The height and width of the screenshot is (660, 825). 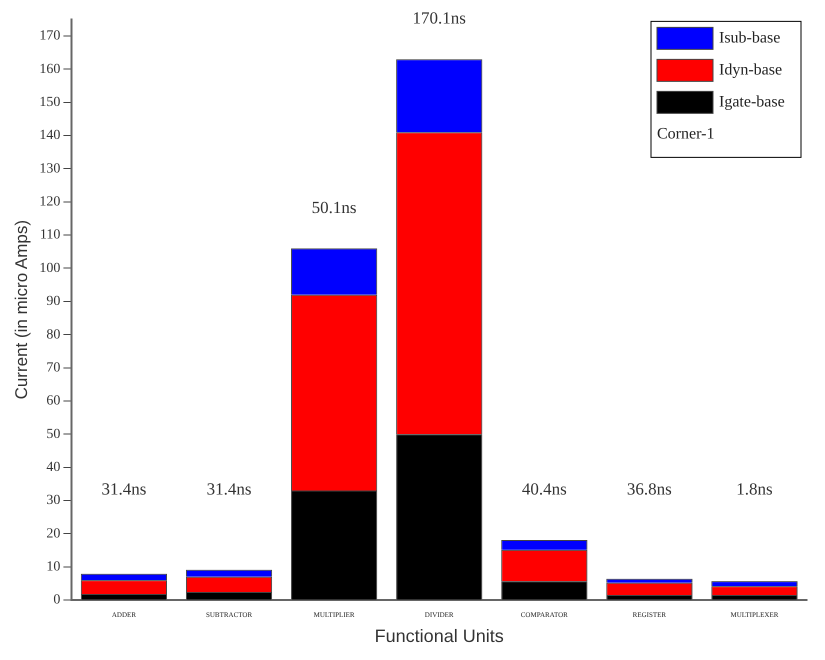 I want to click on y-tick-label: 60, so click(x=53, y=401).